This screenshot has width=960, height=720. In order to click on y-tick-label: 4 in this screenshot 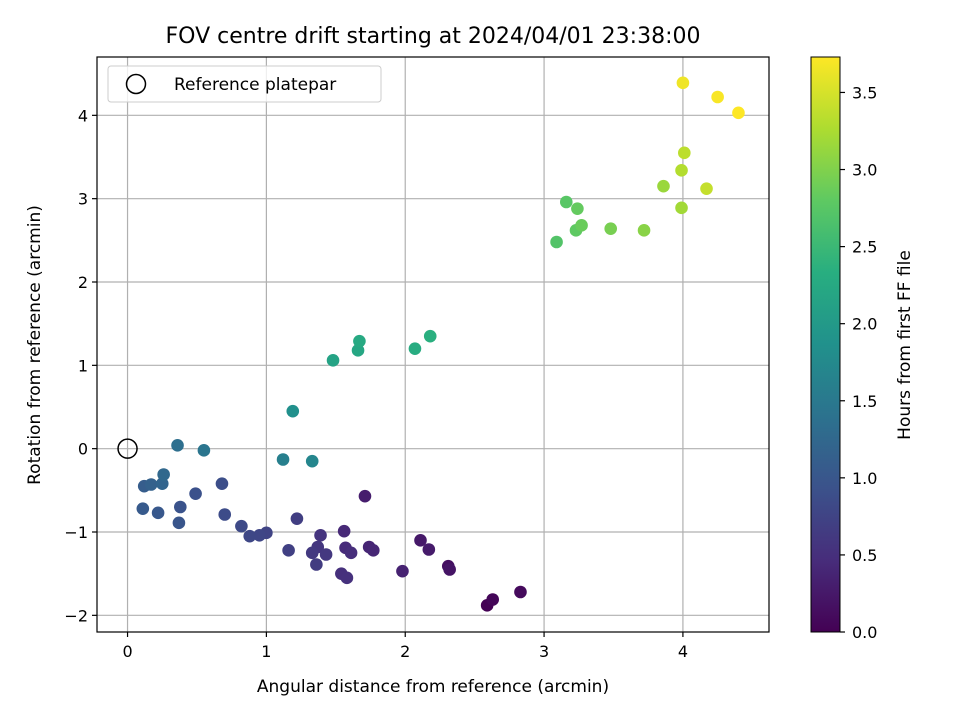, I will do `click(83, 115)`.